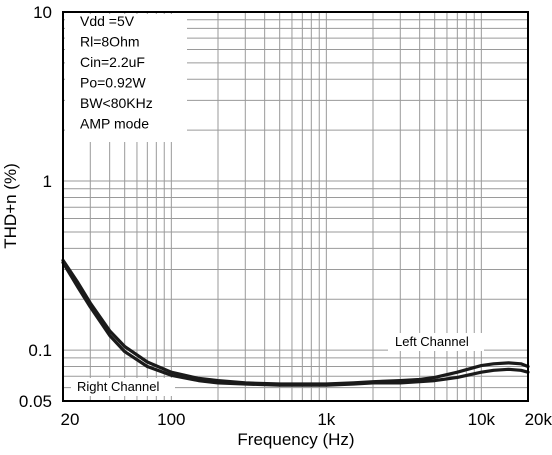 This screenshot has height=455, width=552. I want to click on series-labels: Left Channel Right Channel, so click(277, 364).